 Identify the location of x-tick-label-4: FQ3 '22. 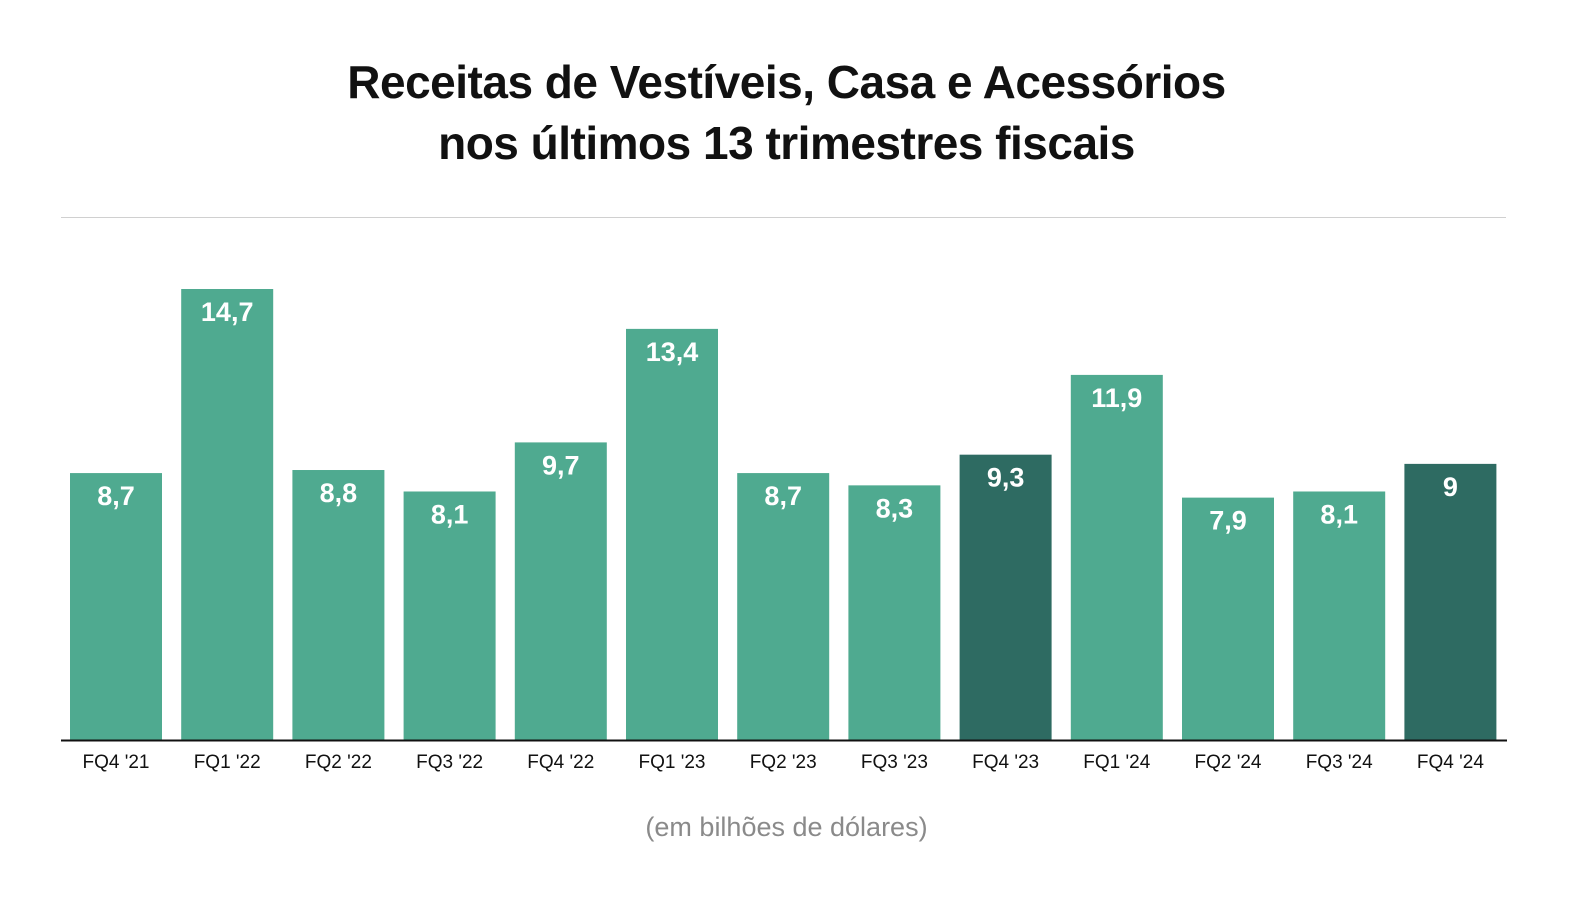
(449, 762).